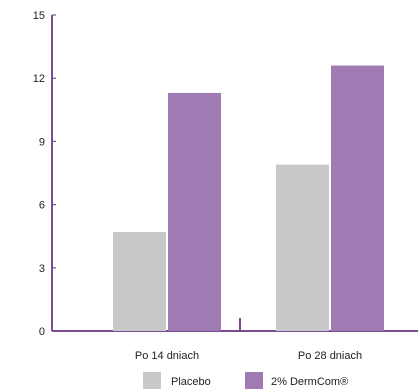 This screenshot has height=391, width=418. Describe the element at coordinates (42, 206) in the screenshot. I see `y-tick-label: 6` at that location.